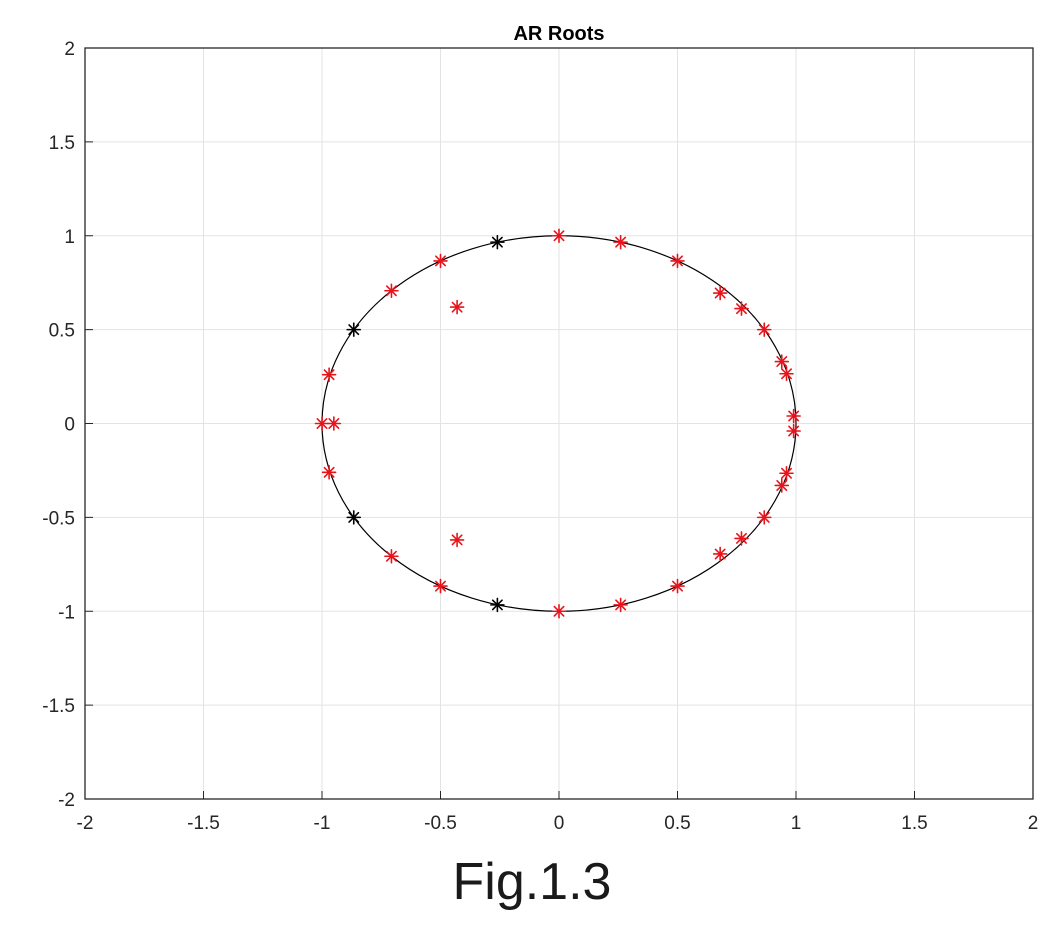 The height and width of the screenshot is (928, 1064). Describe the element at coordinates (559, 823) in the screenshot. I see `x-tick-label: 0` at that location.